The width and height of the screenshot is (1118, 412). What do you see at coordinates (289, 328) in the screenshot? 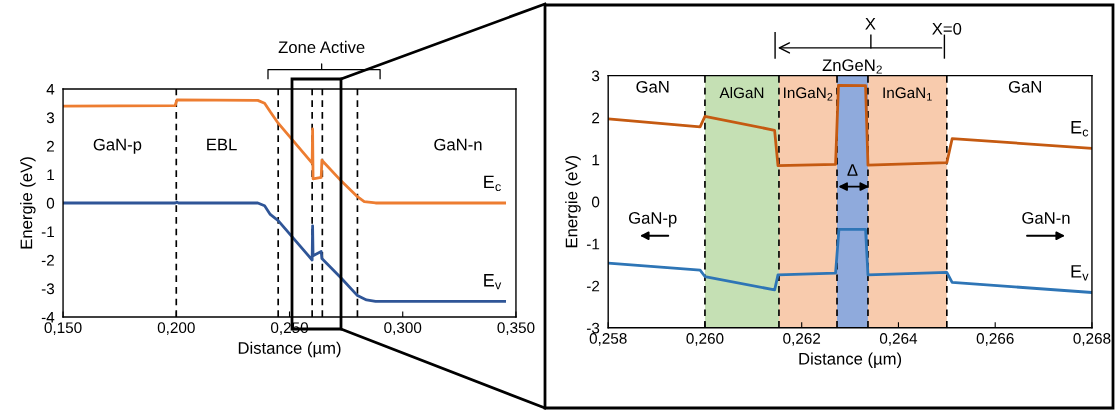
I see `x-tick-label: 0,250` at bounding box center [289, 328].